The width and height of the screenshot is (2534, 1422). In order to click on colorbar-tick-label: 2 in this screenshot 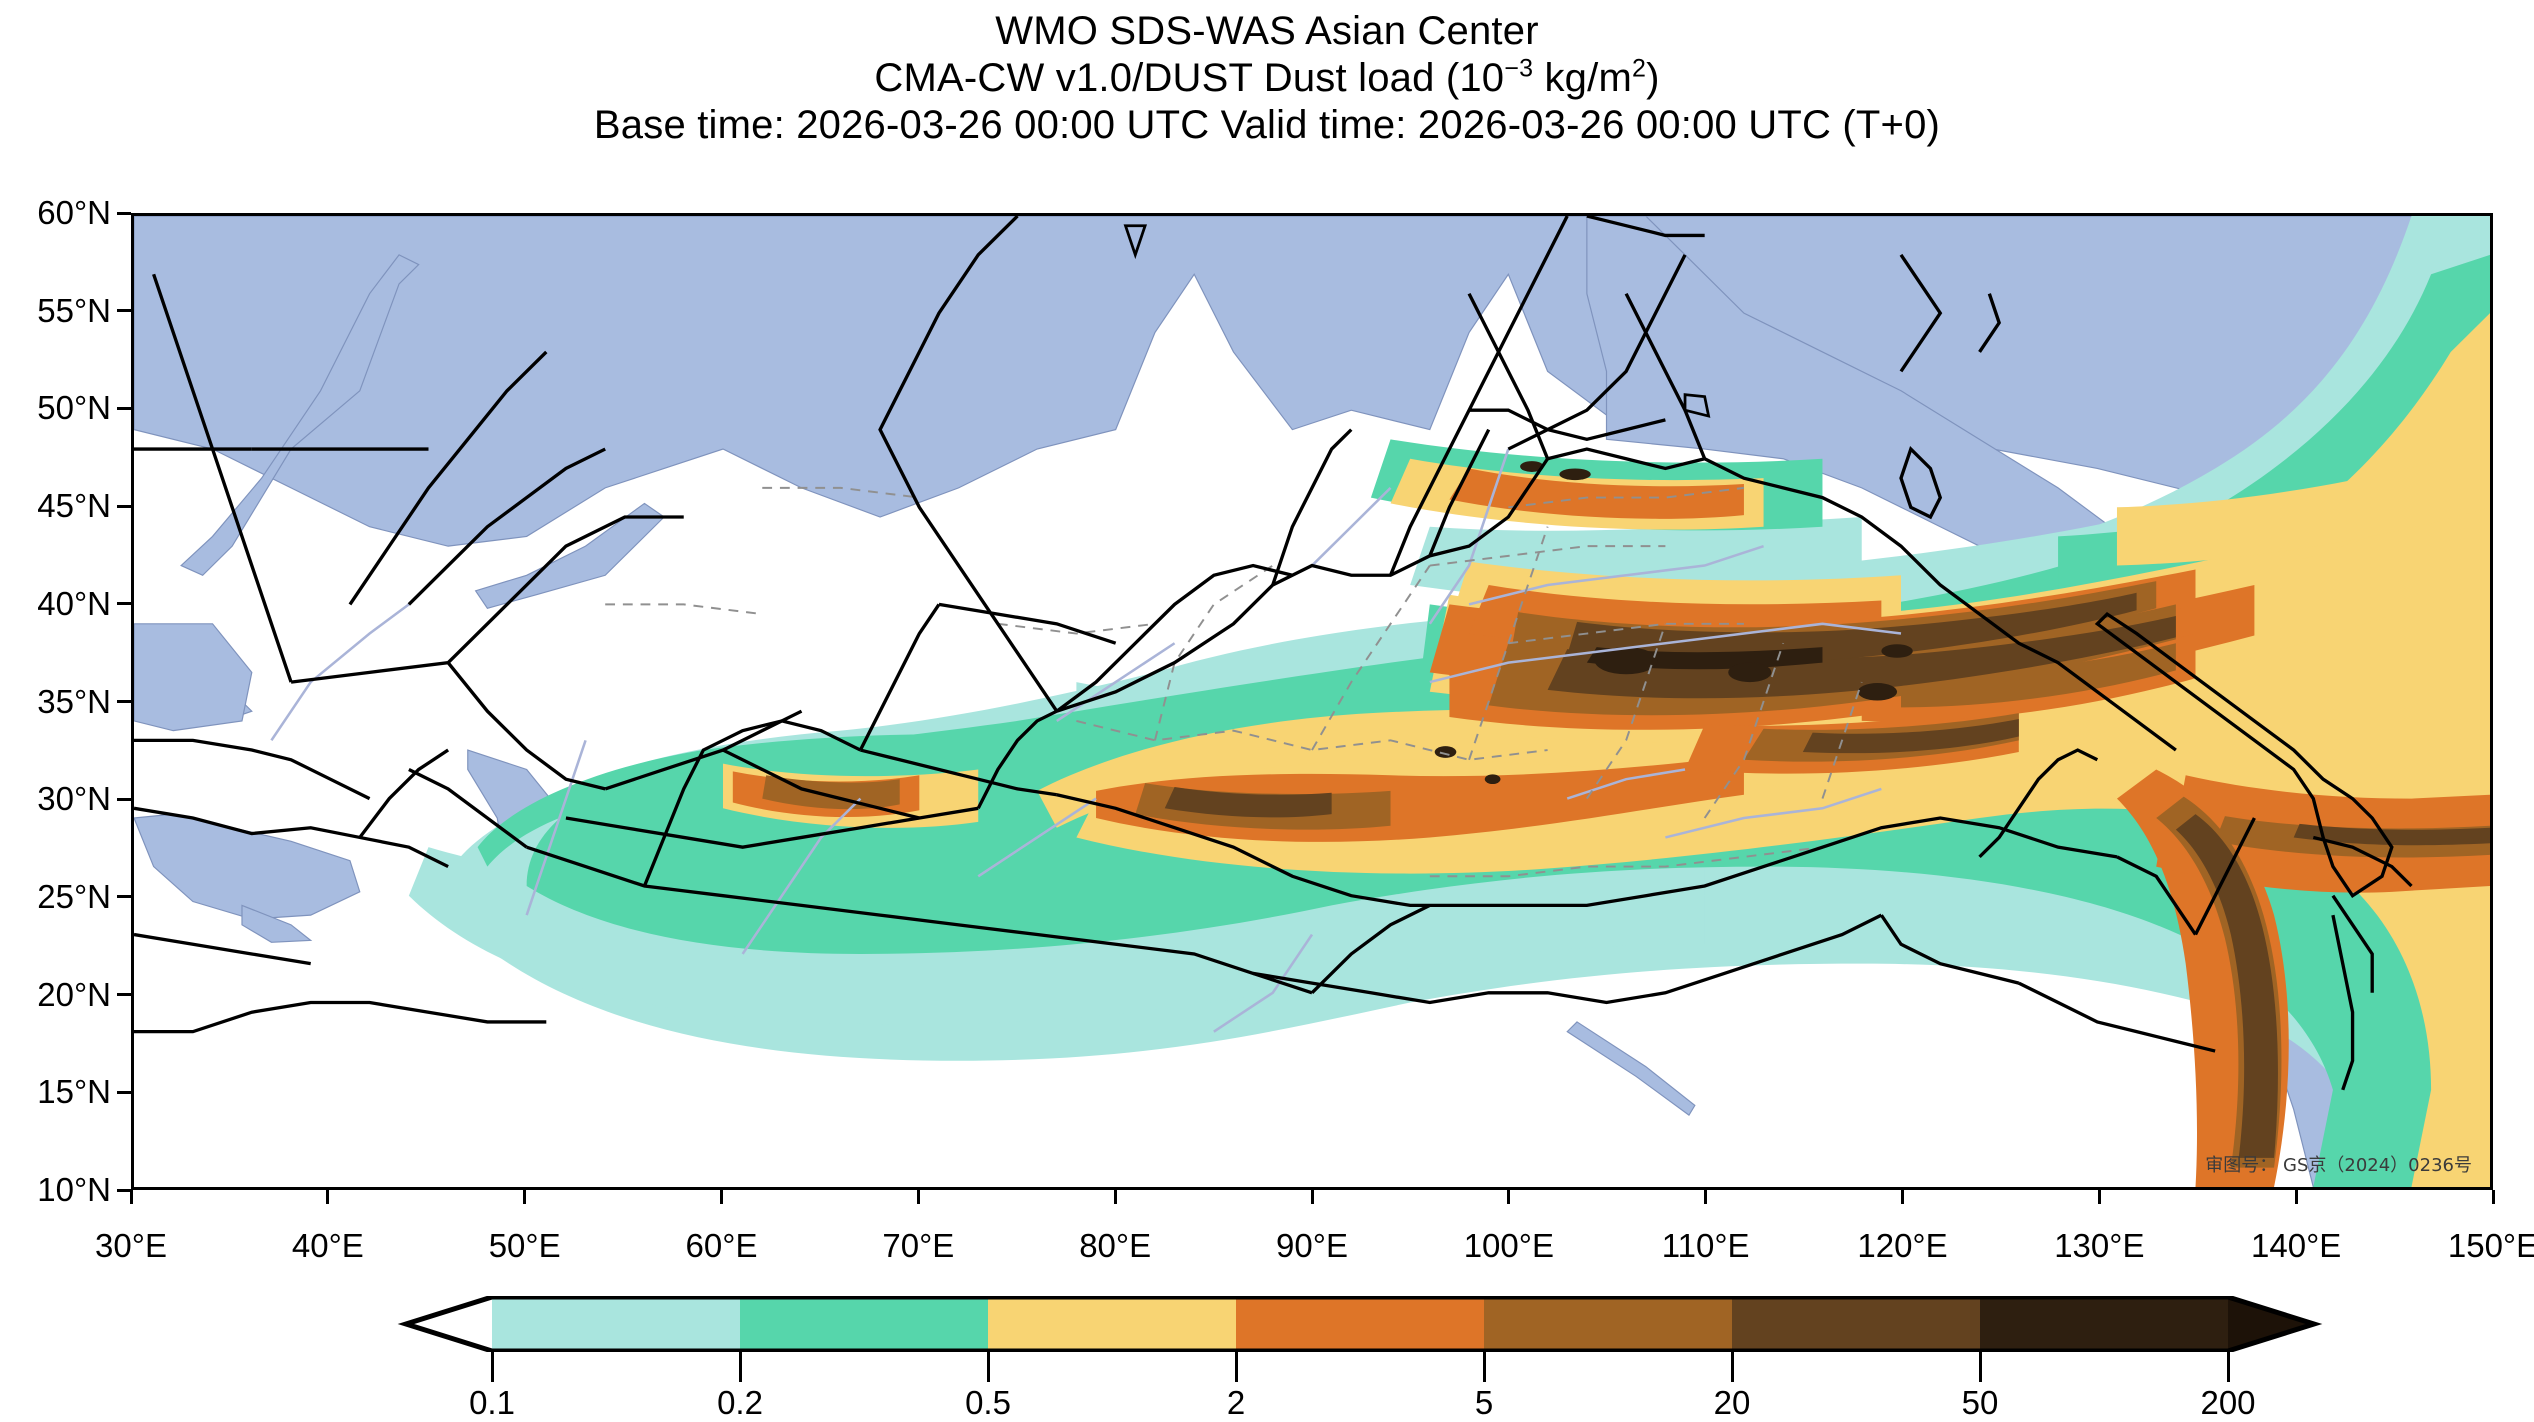, I will do `click(1236, 1402)`.